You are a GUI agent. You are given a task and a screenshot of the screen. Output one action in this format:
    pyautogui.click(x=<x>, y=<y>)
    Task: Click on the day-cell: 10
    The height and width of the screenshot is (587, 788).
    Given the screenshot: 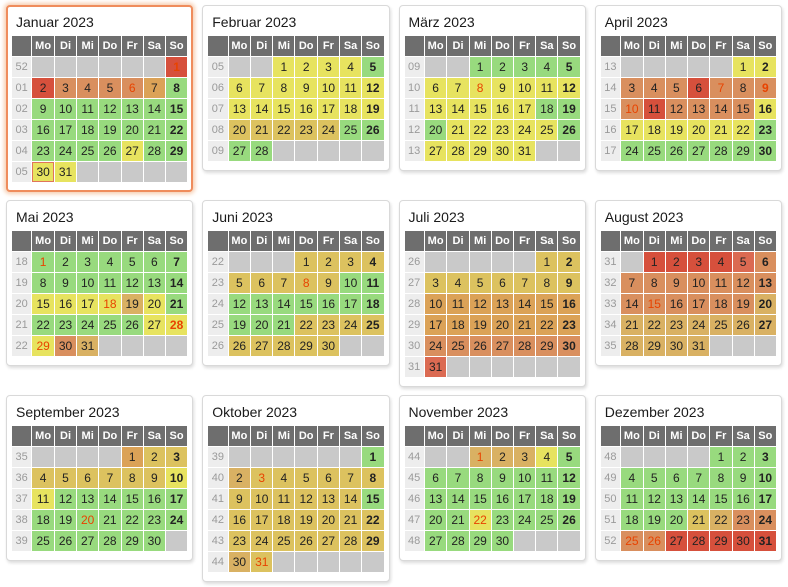 What is the action you would take?
    pyautogui.click(x=328, y=88)
    